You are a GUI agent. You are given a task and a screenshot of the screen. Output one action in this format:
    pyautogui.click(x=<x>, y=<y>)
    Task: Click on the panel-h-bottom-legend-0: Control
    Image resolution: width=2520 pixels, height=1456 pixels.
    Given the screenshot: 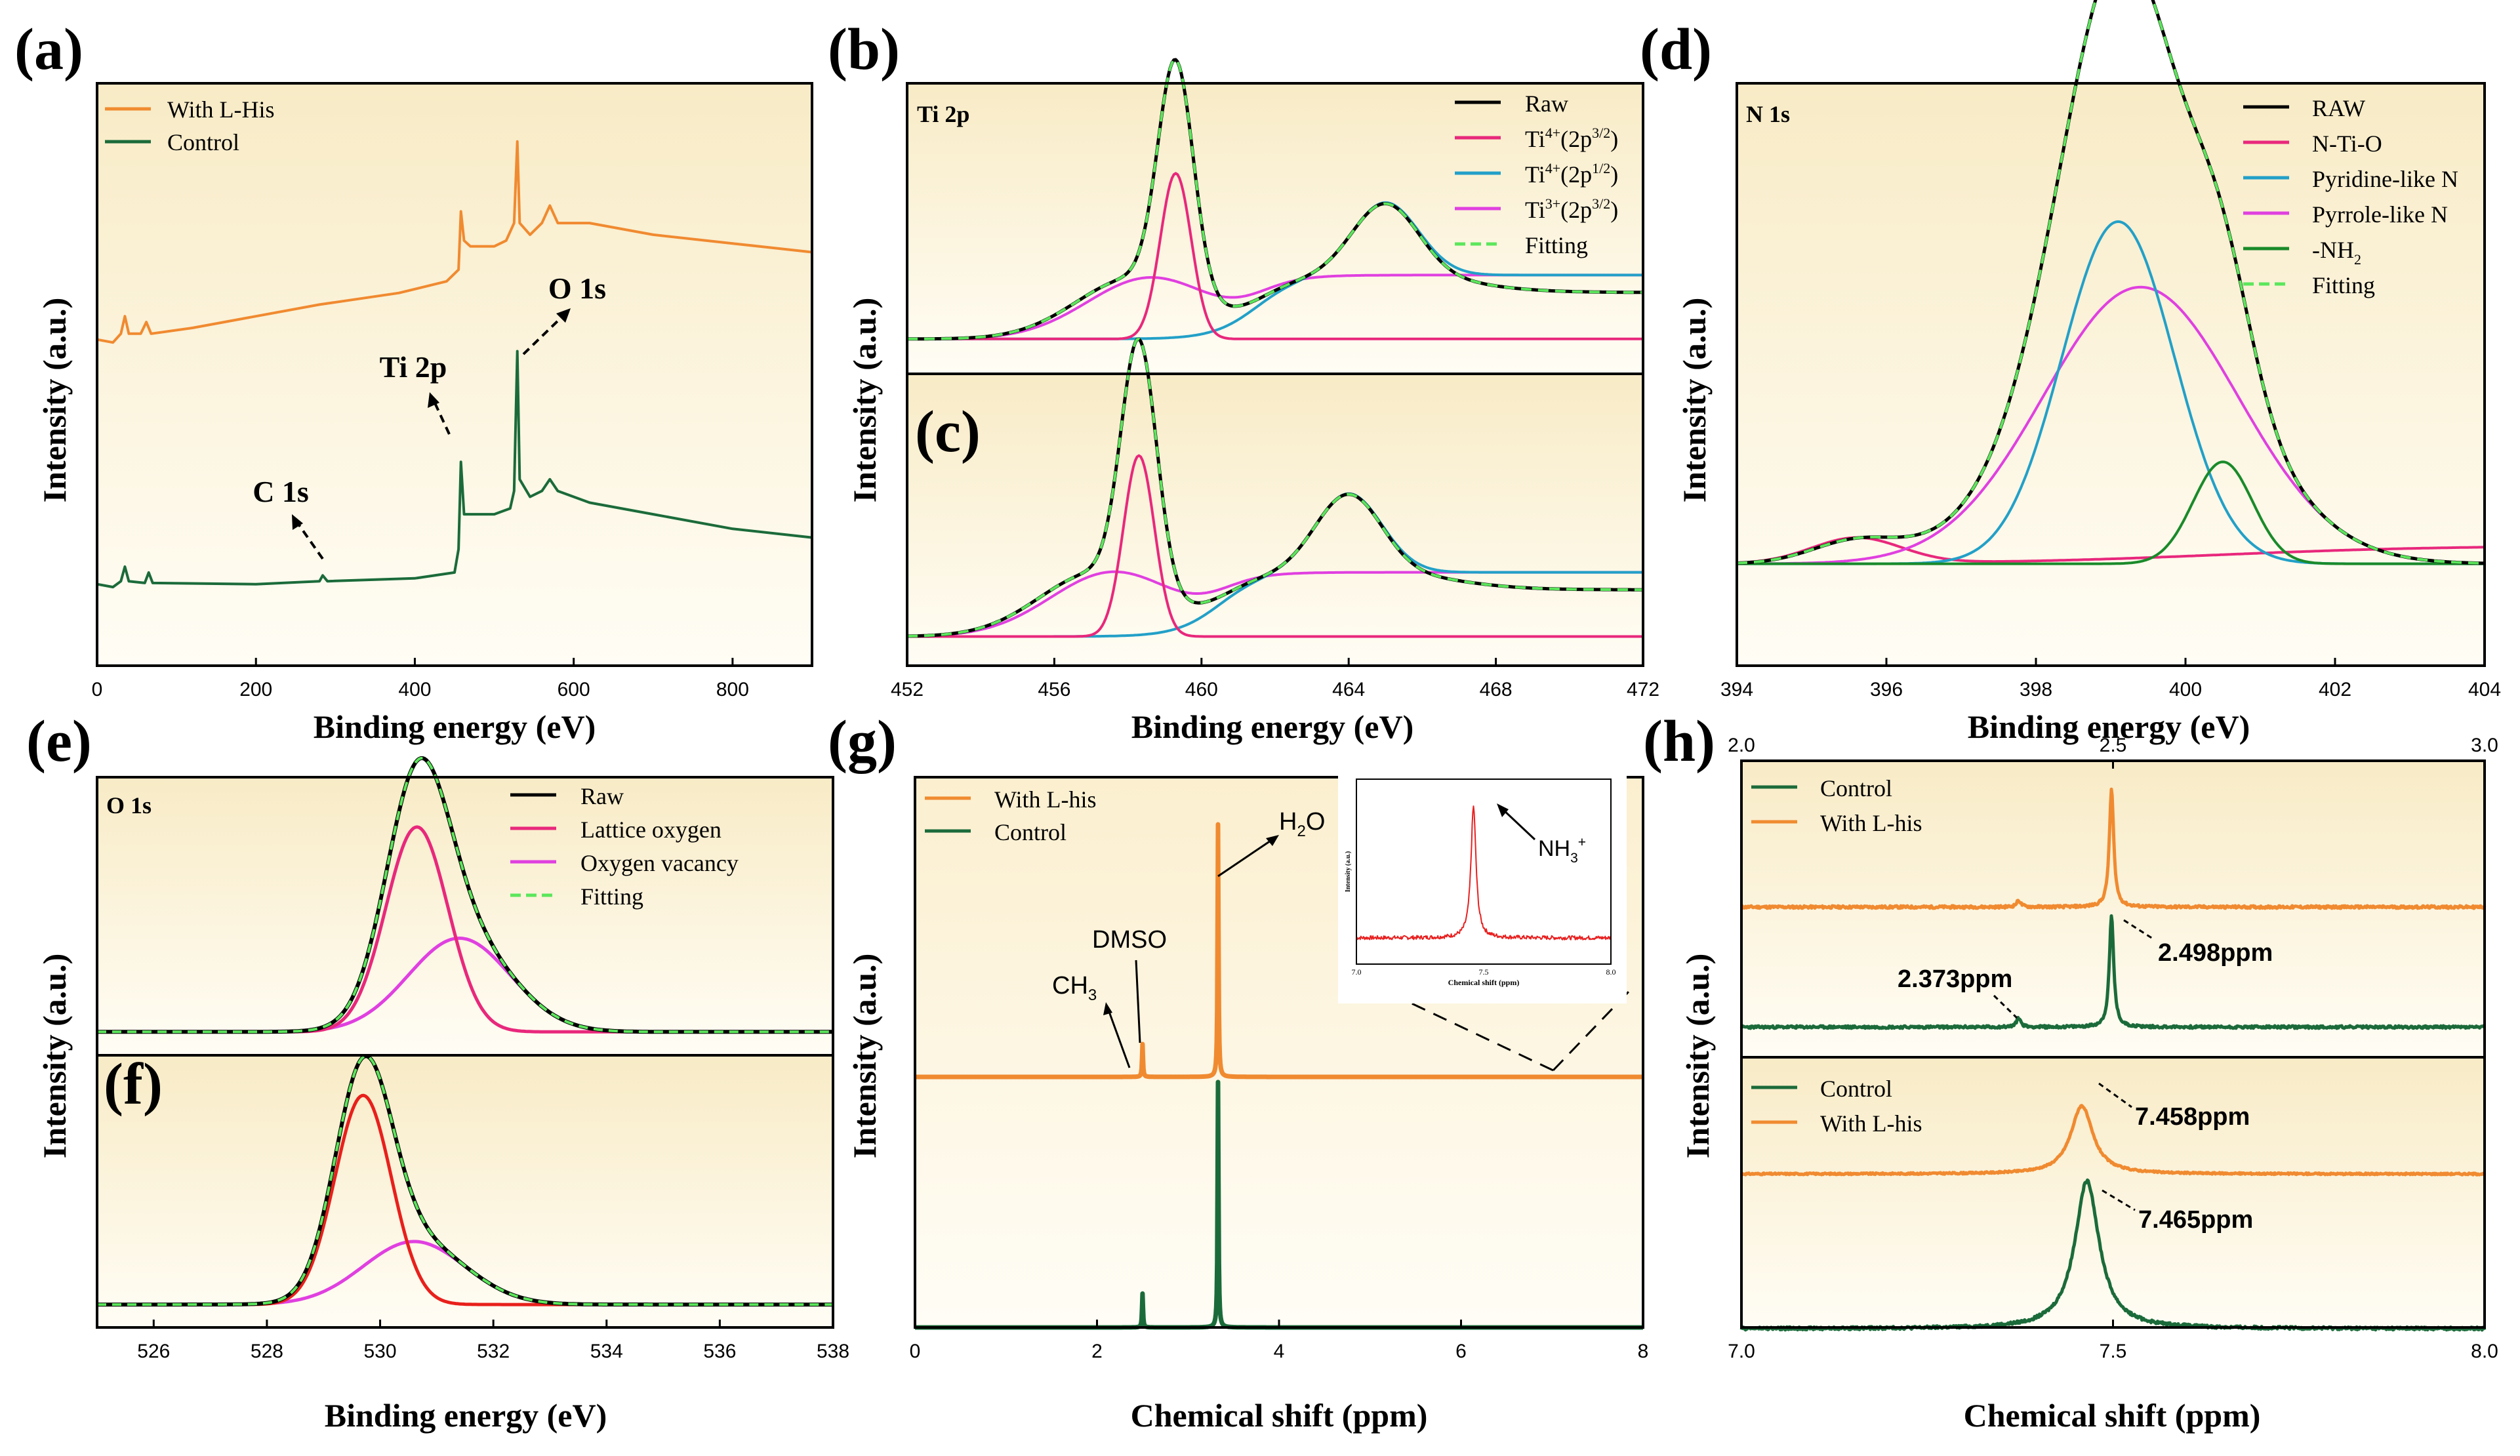 What is the action you would take?
    pyautogui.click(x=1856, y=1089)
    